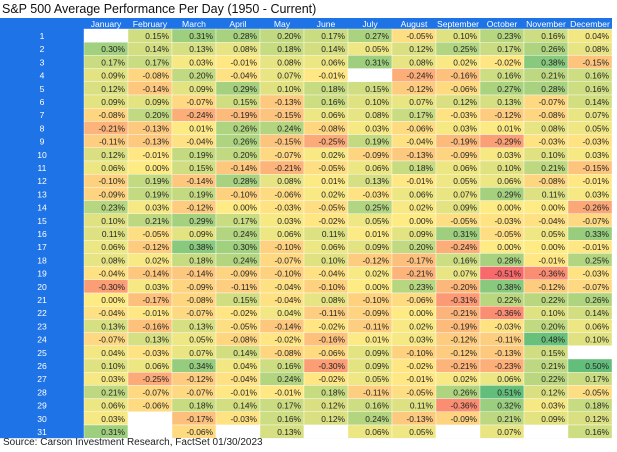 This screenshot has height=452, width=617. What do you see at coordinates (113, 353) in the screenshot?
I see `cell-value: 0.04%` at bounding box center [113, 353].